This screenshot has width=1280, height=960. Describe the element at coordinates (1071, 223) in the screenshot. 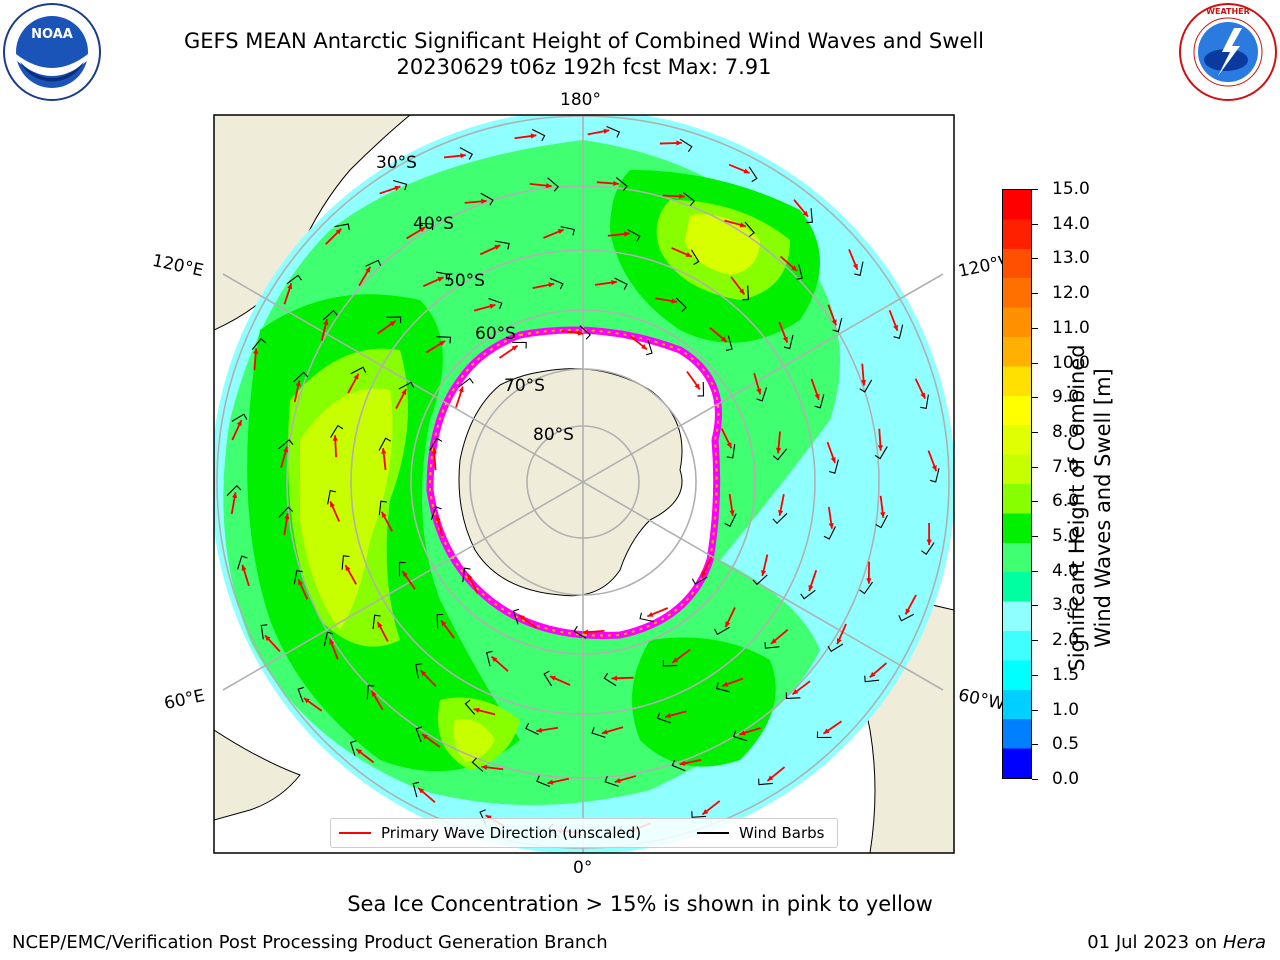

I see `colorbar-tick-label: 14.0` at that location.